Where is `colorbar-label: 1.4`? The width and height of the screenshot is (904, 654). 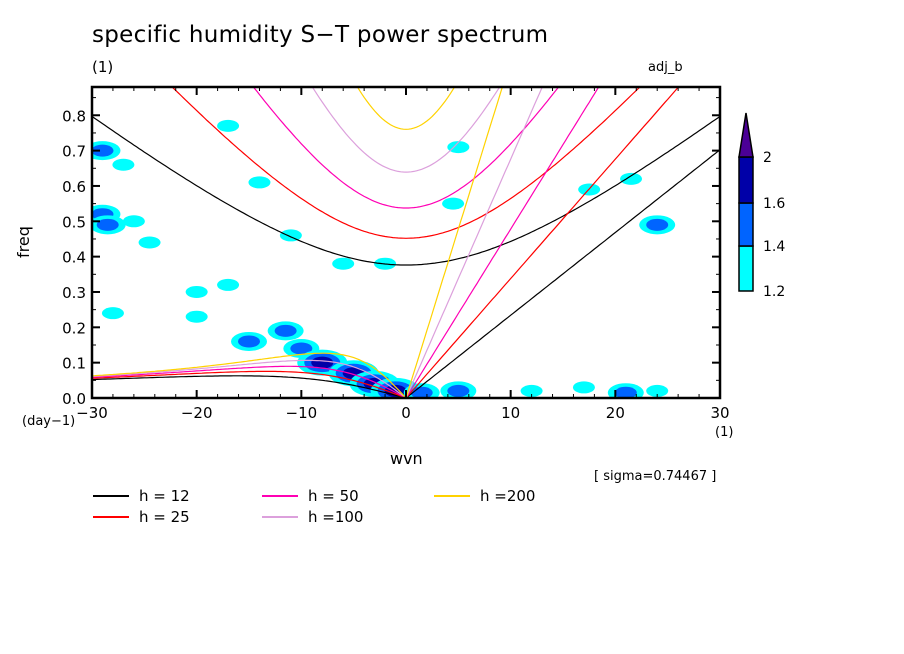
colorbar-label: 1.4 is located at coordinates (774, 247).